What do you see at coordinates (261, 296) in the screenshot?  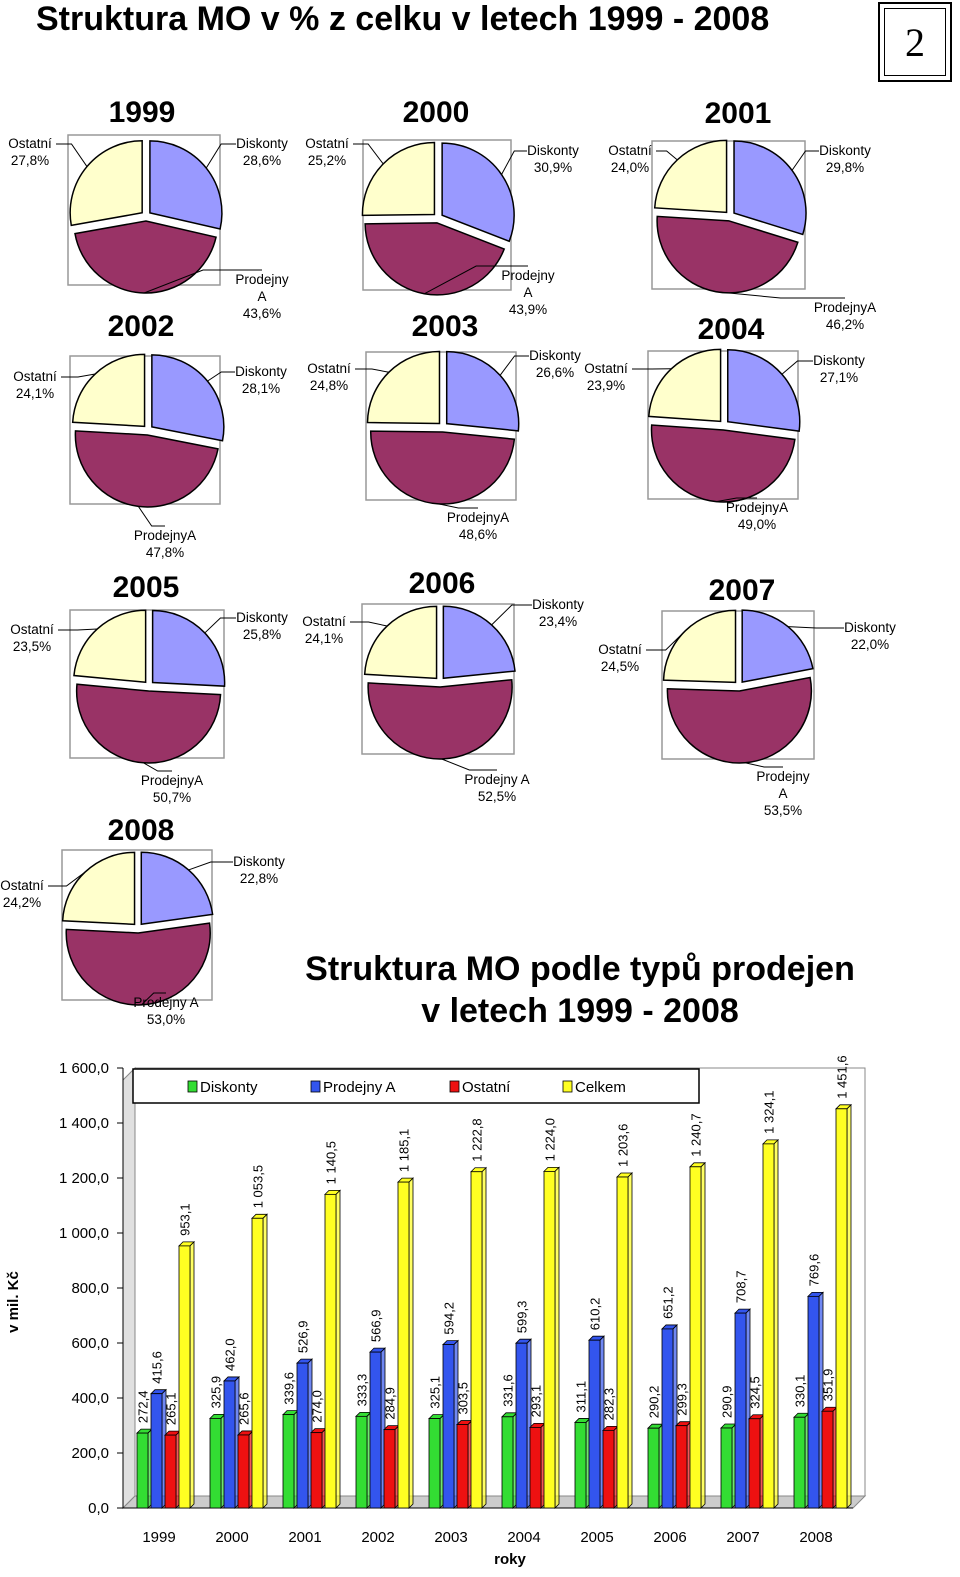 I see `pie-label-text: A` at bounding box center [261, 296].